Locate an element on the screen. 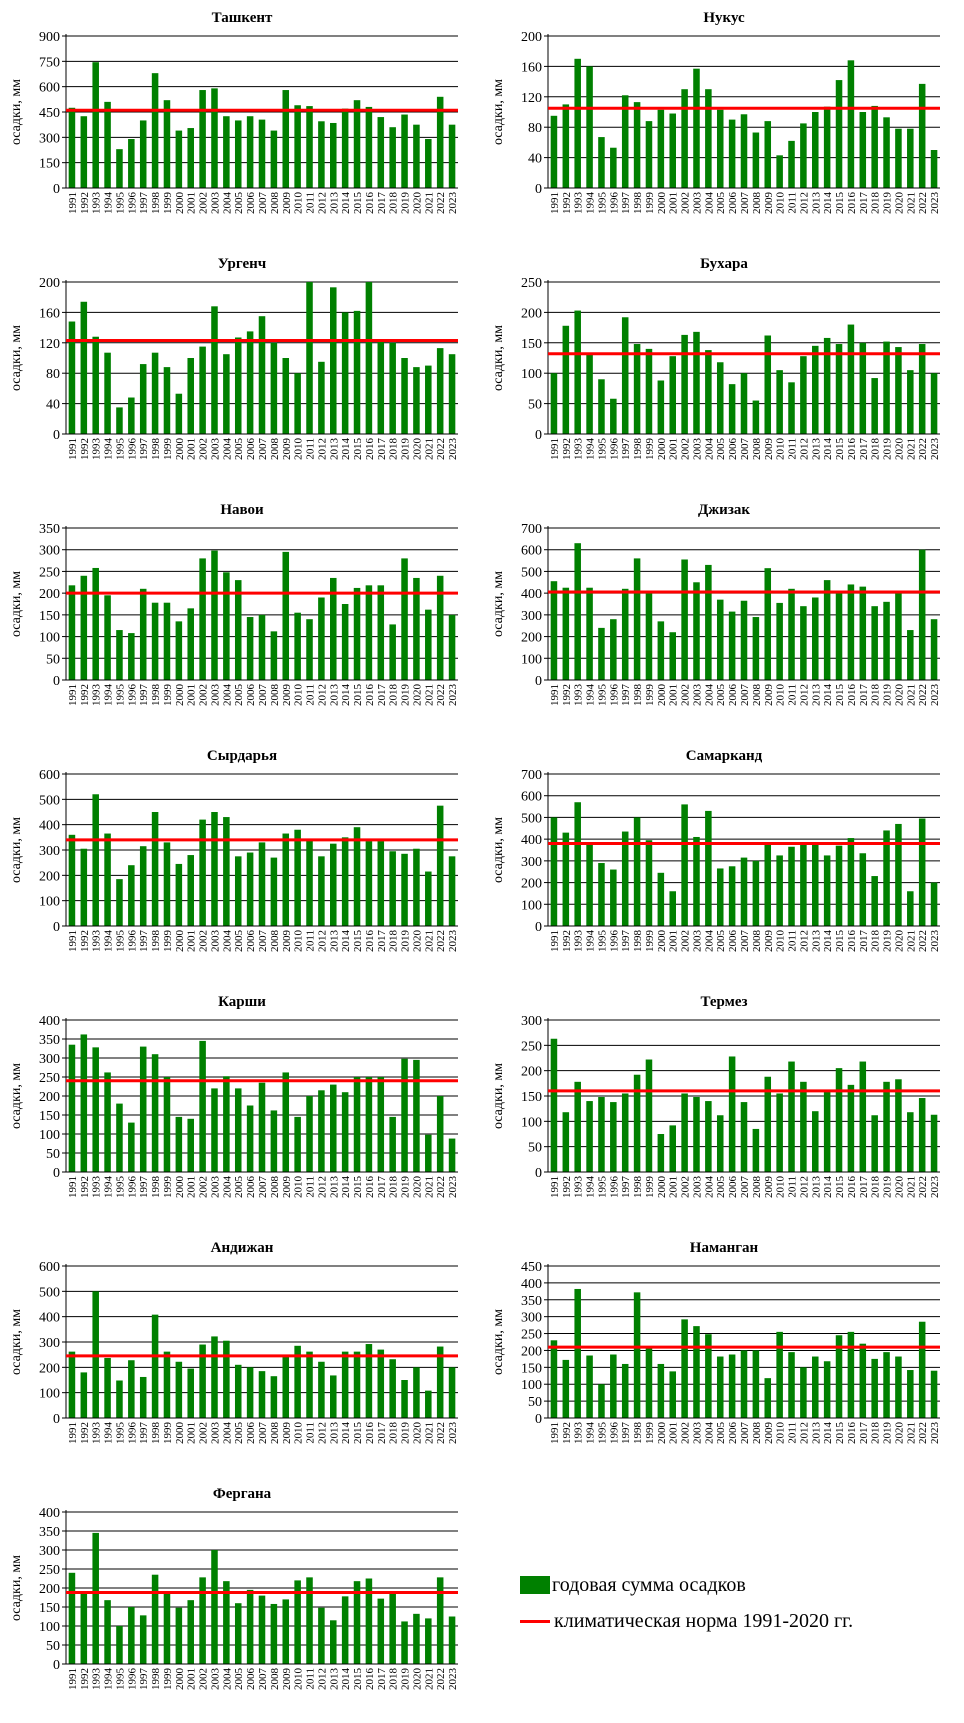  y-tick-label: 500 is located at coordinates (531, 572).